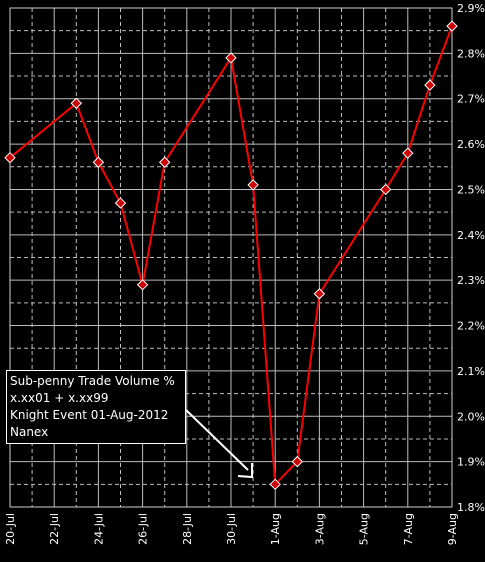 This screenshot has height=562, width=485. Describe the element at coordinates (364, 529) in the screenshot. I see `x-tick-label: 5-Aug` at that location.